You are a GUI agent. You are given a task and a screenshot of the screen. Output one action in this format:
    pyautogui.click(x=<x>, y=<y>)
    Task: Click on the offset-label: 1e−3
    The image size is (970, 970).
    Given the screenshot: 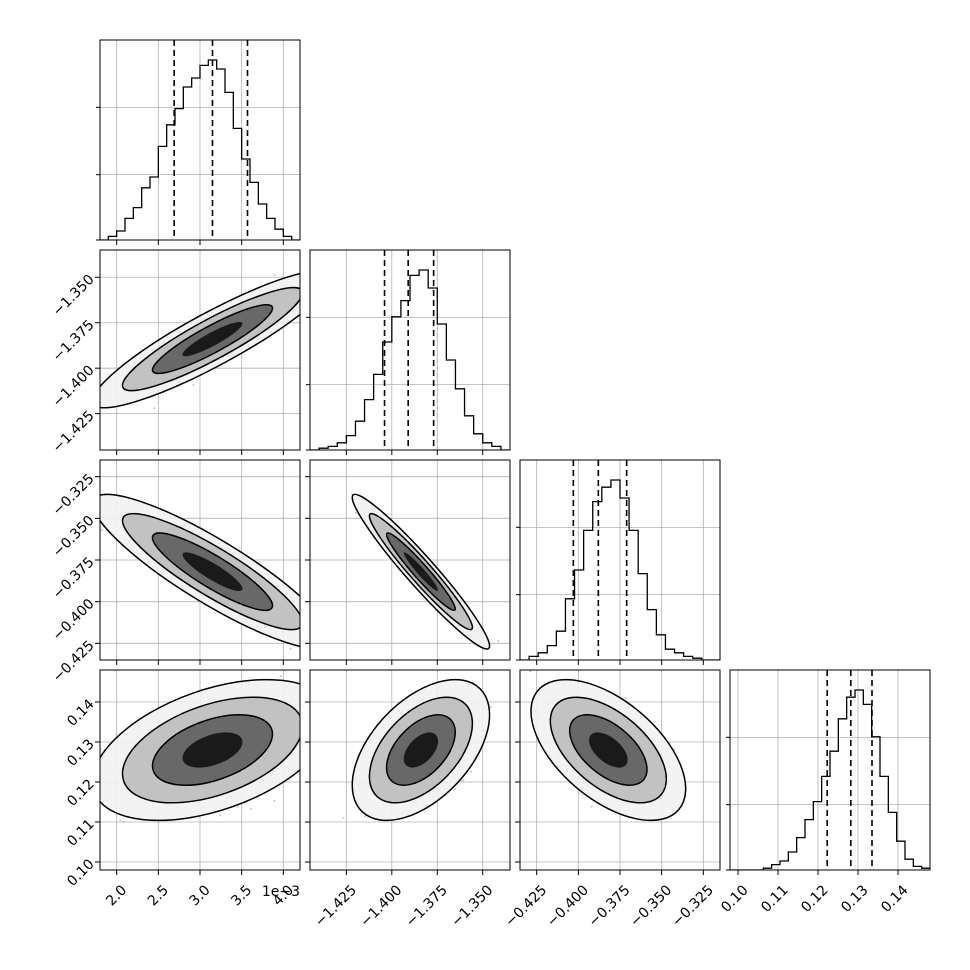 What is the action you would take?
    pyautogui.click(x=281, y=892)
    